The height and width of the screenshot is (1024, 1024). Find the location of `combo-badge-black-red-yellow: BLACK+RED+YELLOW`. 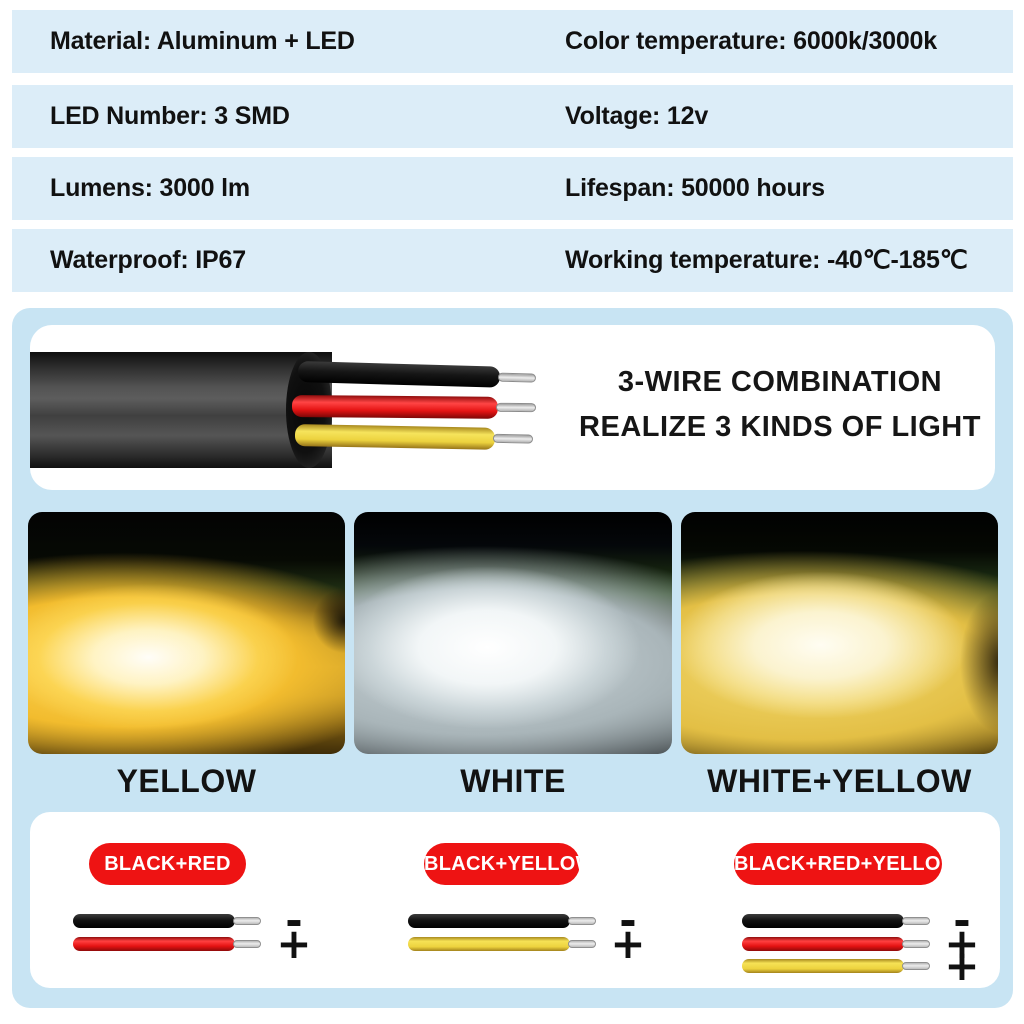

combo-badge-black-red-yellow: BLACK+RED+YELLOW is located at coordinates (847, 864).